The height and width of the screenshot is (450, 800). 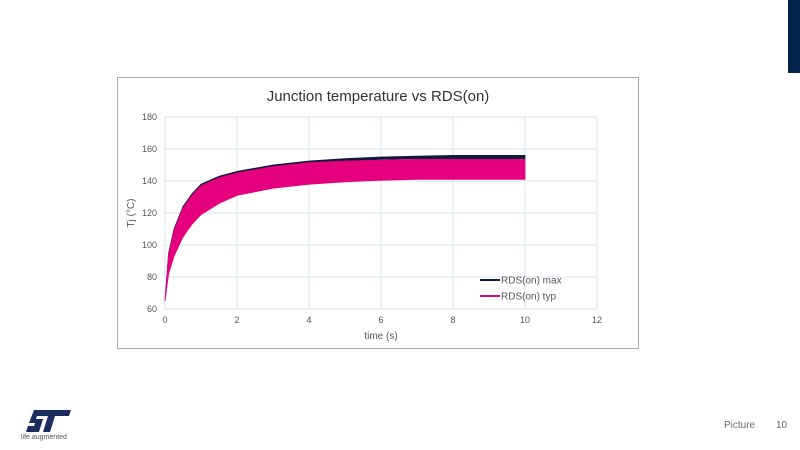 I want to click on page-number: 10, so click(x=782, y=425).